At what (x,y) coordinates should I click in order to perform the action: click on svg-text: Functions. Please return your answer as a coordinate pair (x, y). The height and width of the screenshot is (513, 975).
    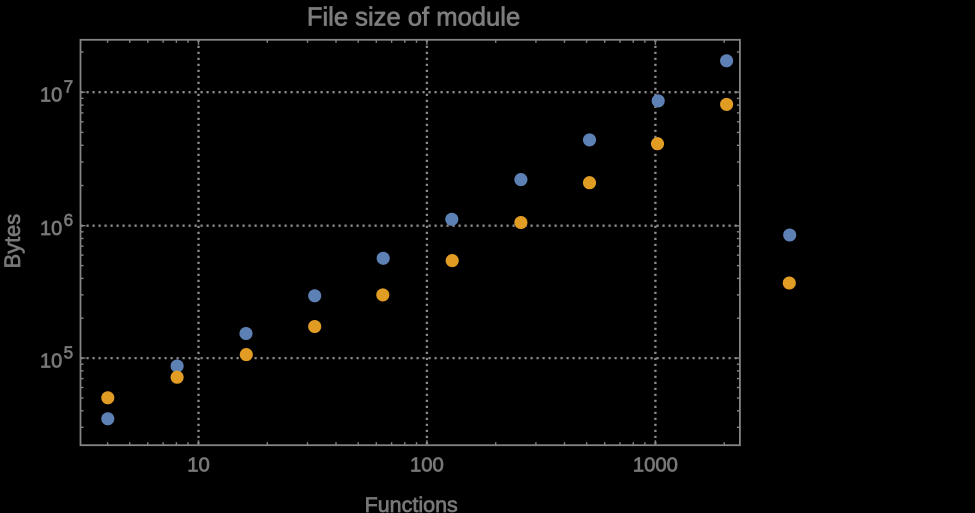
    Looking at the image, I should click on (411, 503).